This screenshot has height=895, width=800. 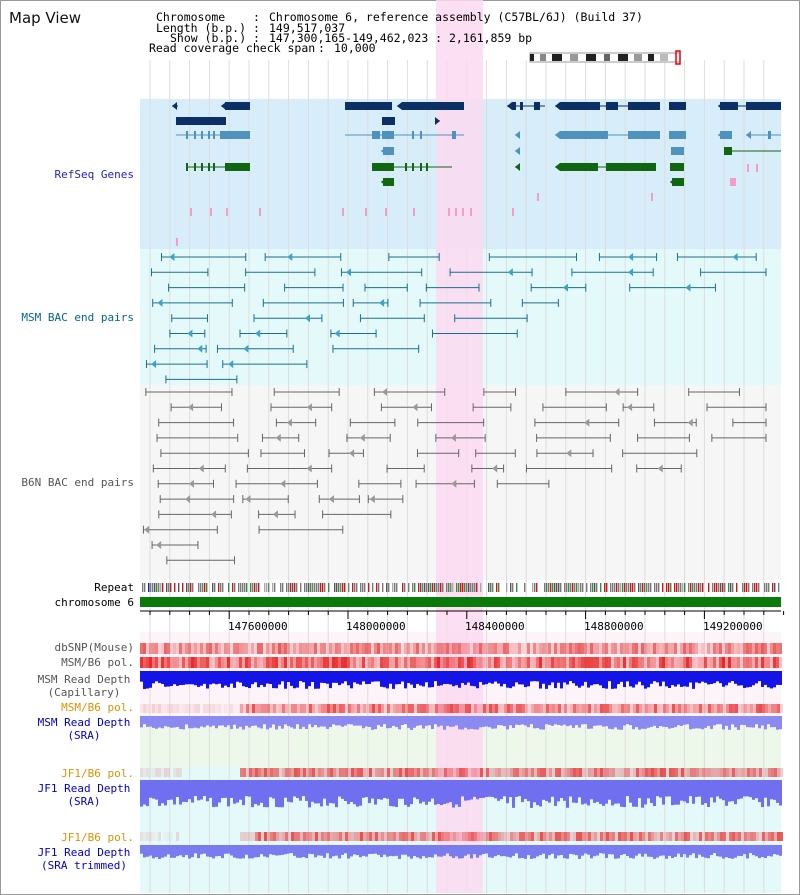 I want to click on track-label-refseq: RefSeq Genes, so click(x=94, y=174).